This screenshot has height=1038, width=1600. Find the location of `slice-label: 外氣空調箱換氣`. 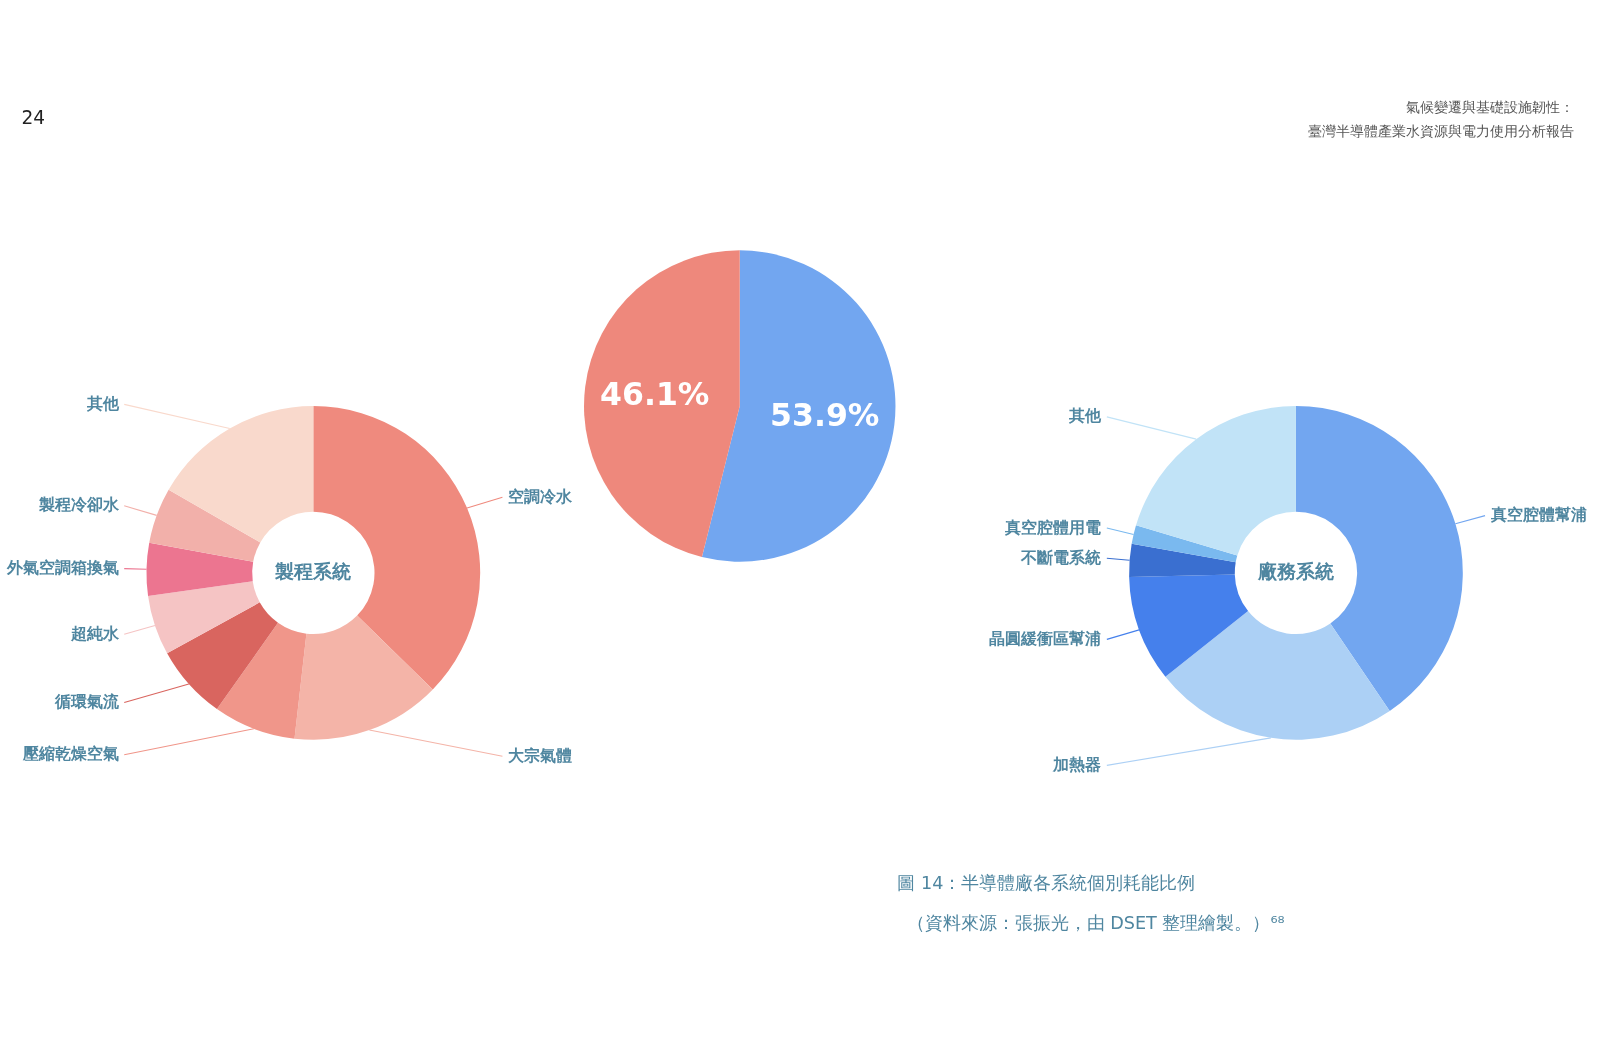

slice-label: 外氣空調箱換氣 is located at coordinates (62, 568).